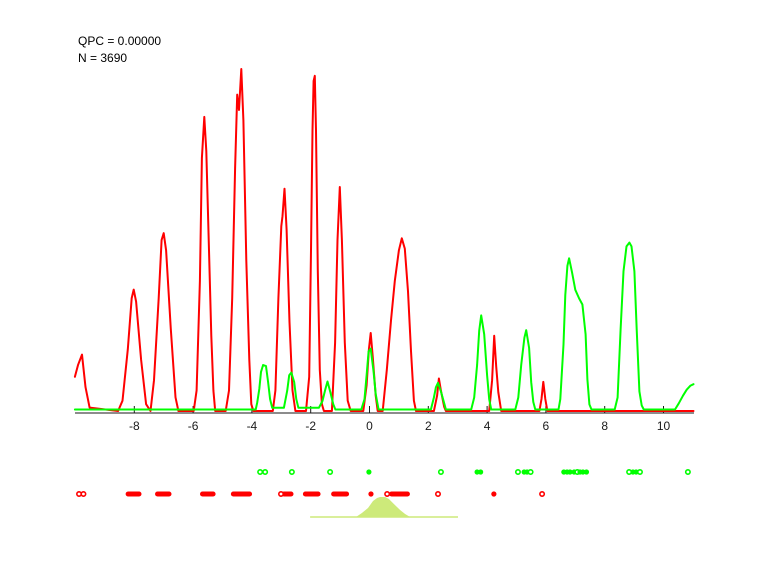  What do you see at coordinates (310, 426) in the screenshot?
I see `x-axis-tick-label: -2` at bounding box center [310, 426].